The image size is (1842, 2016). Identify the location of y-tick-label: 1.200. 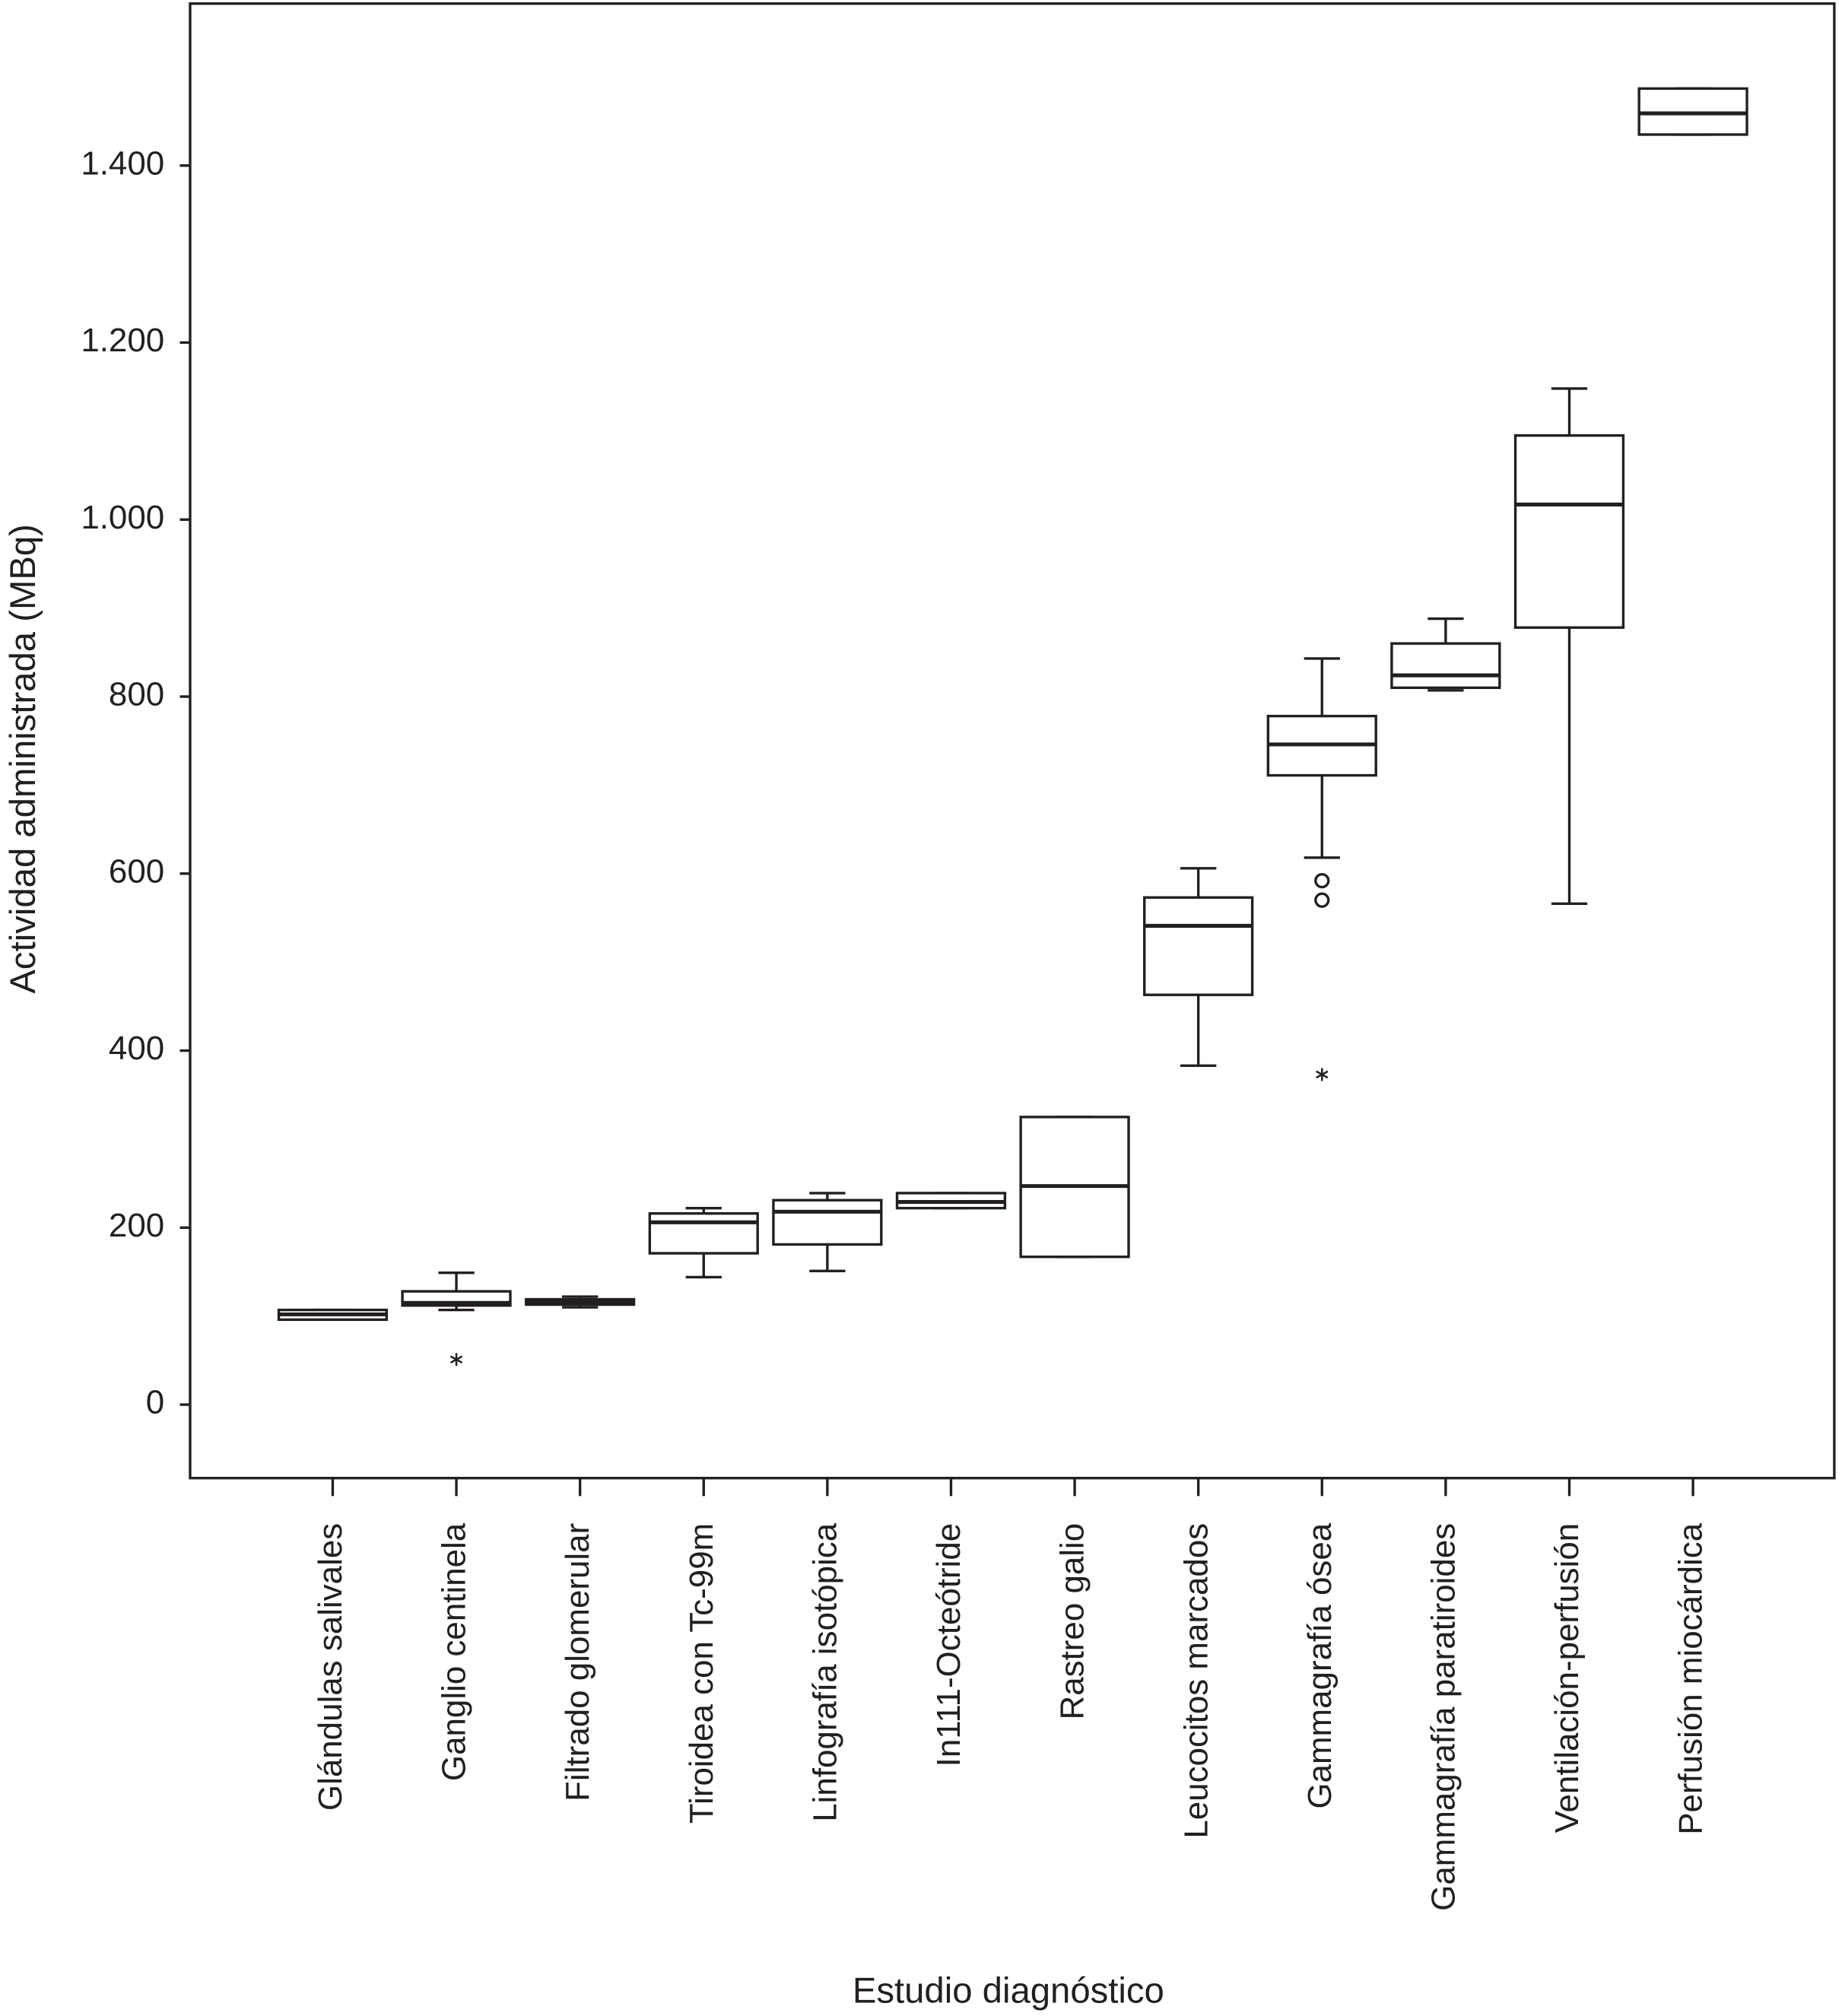
(122, 341).